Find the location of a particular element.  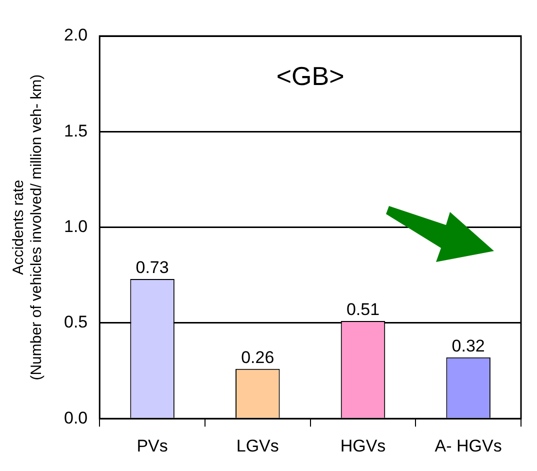

y-axis-title: Accidents rate (Number of vehicles involved/ million veh- km) is located at coordinates (28, 227).